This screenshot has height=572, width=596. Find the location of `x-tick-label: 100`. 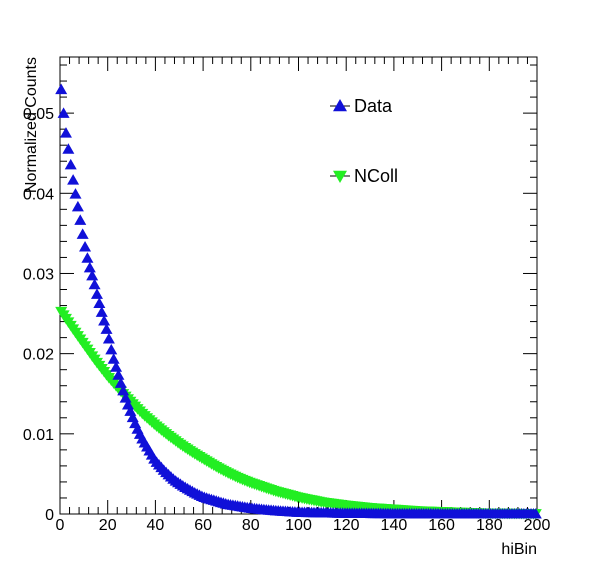

x-tick-label: 100 is located at coordinates (298, 525).